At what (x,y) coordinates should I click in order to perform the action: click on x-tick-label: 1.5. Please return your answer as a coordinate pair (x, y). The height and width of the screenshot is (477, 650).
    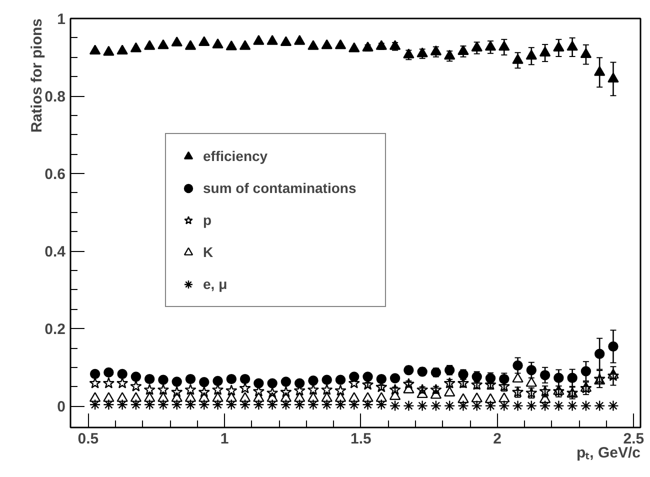
    Looking at the image, I should click on (361, 439).